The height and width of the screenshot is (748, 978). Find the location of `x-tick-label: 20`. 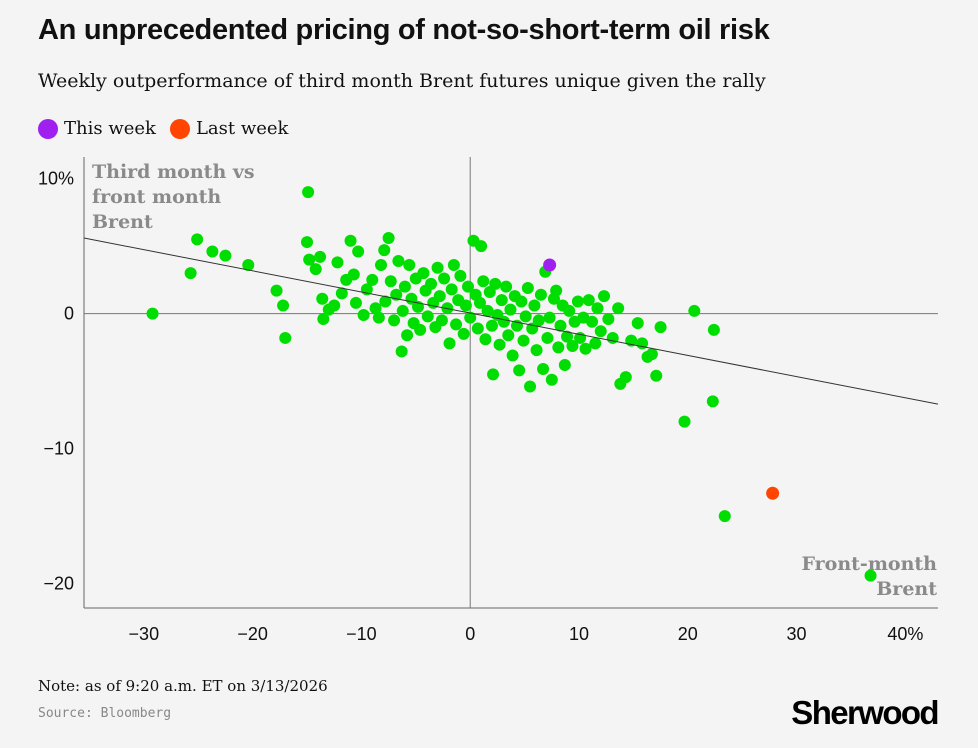

x-tick-label: 20 is located at coordinates (688, 634).